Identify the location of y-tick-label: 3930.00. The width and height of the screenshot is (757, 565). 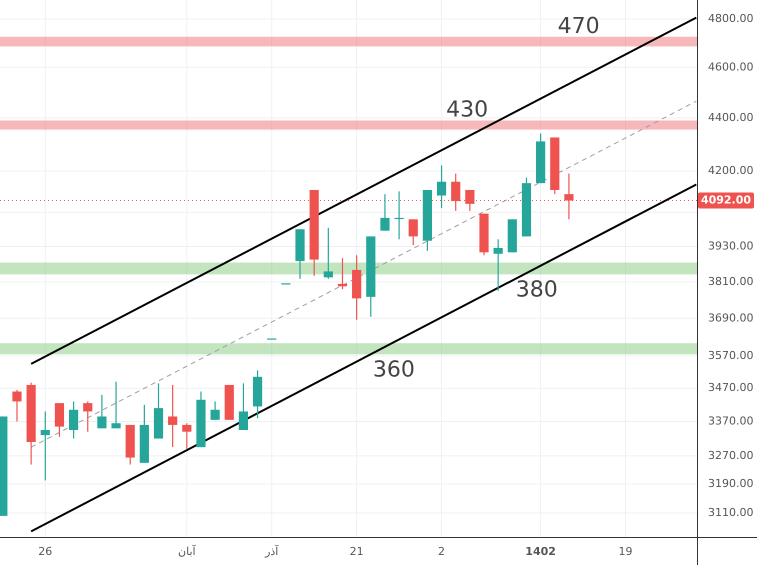
(731, 246).